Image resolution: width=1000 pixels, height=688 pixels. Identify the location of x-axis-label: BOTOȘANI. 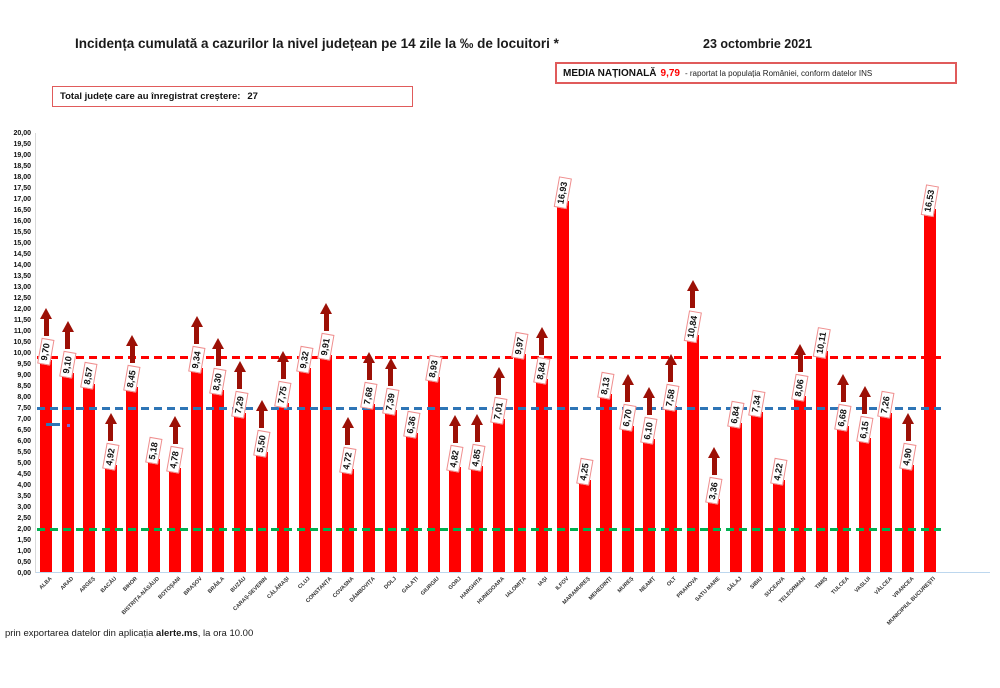
(170, 588).